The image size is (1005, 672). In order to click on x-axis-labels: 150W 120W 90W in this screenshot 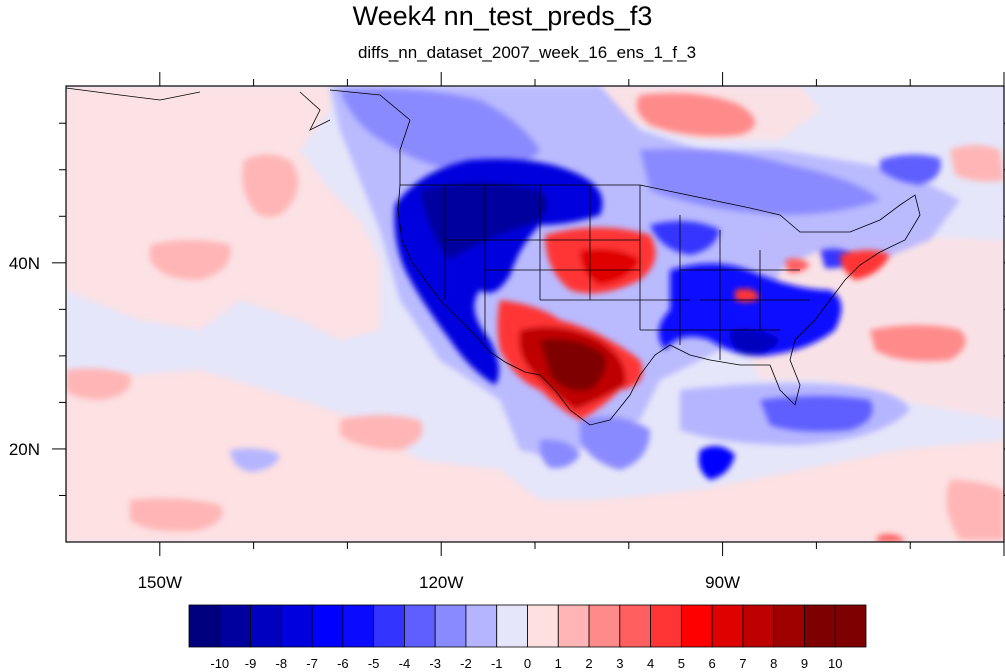, I will do `click(439, 582)`.